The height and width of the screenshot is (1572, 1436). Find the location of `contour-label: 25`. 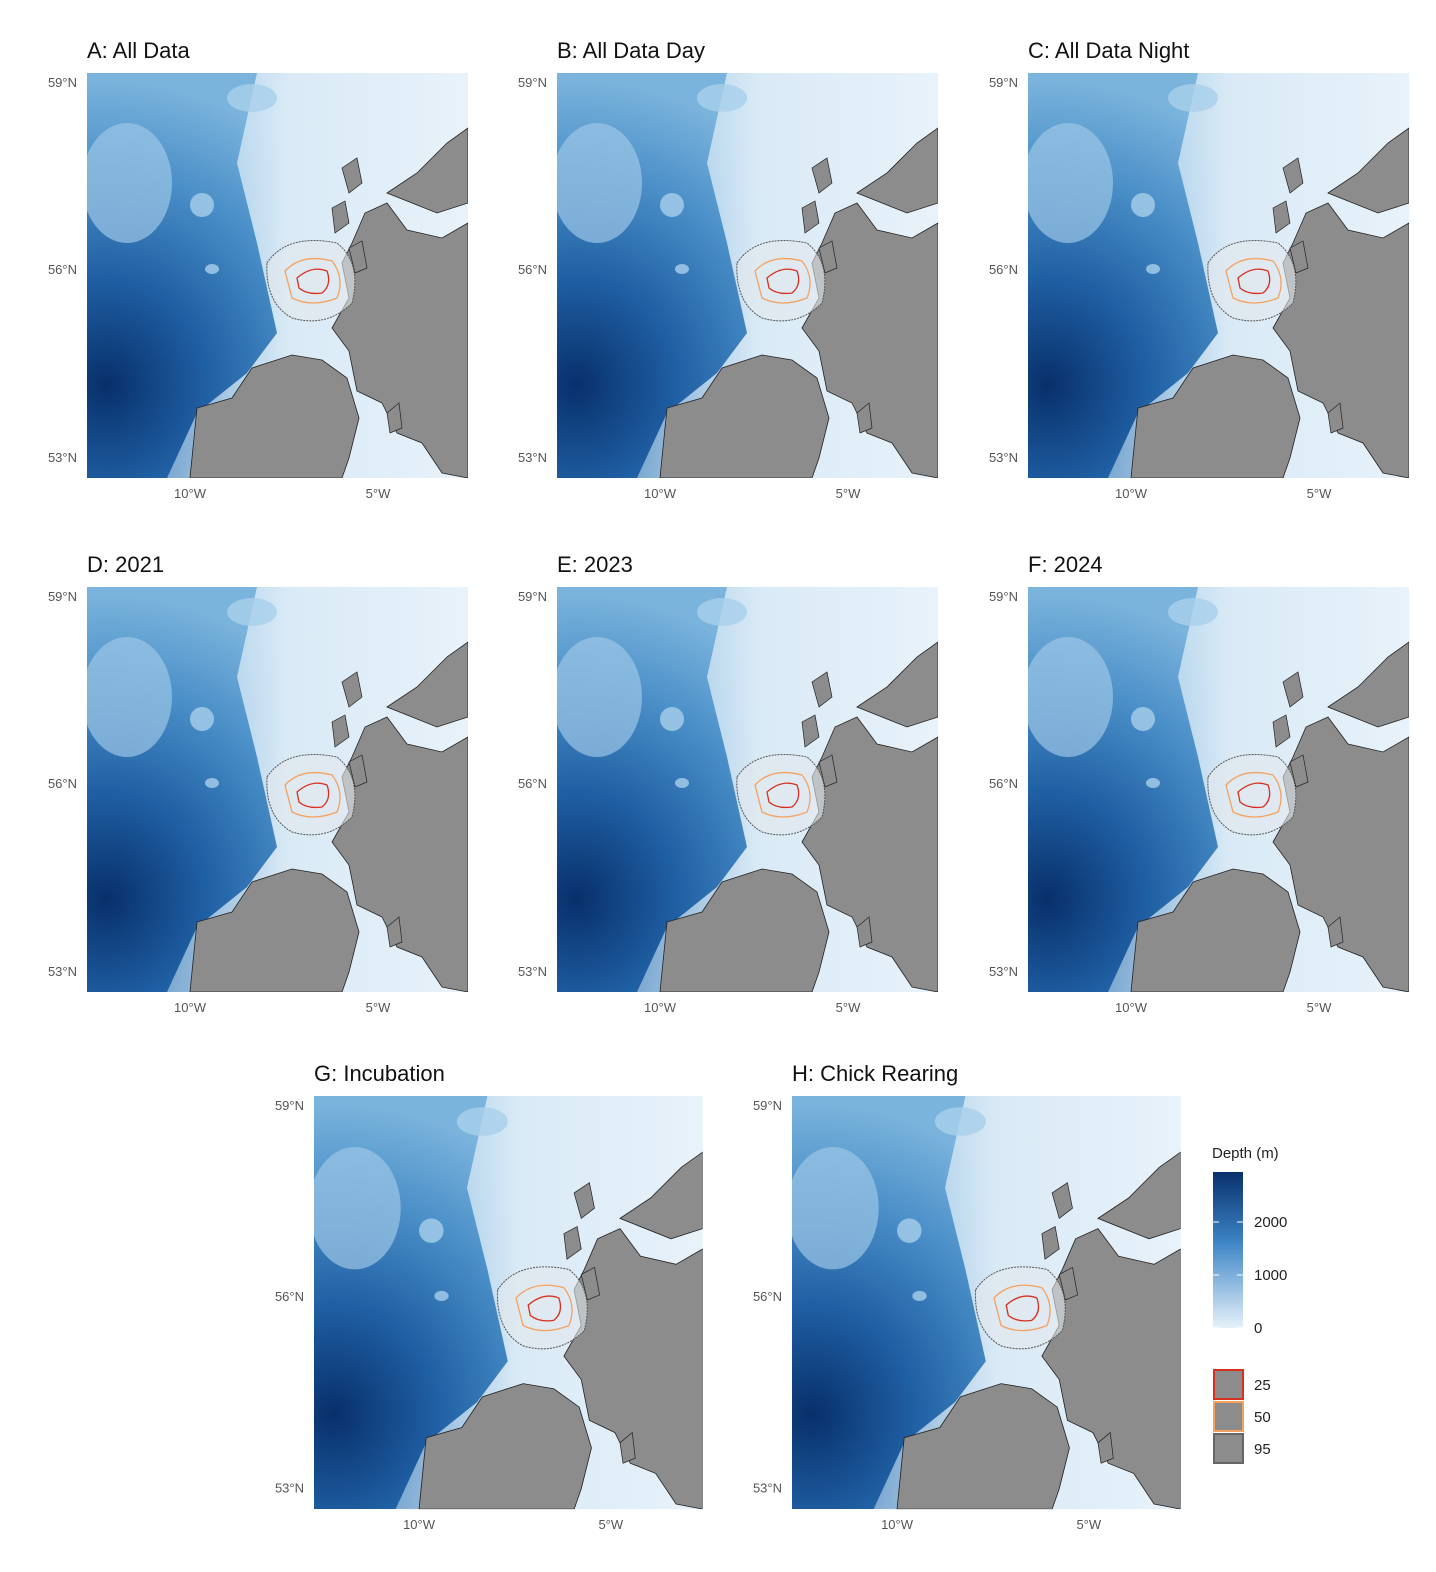

contour-label: 25 is located at coordinates (1262, 1385).